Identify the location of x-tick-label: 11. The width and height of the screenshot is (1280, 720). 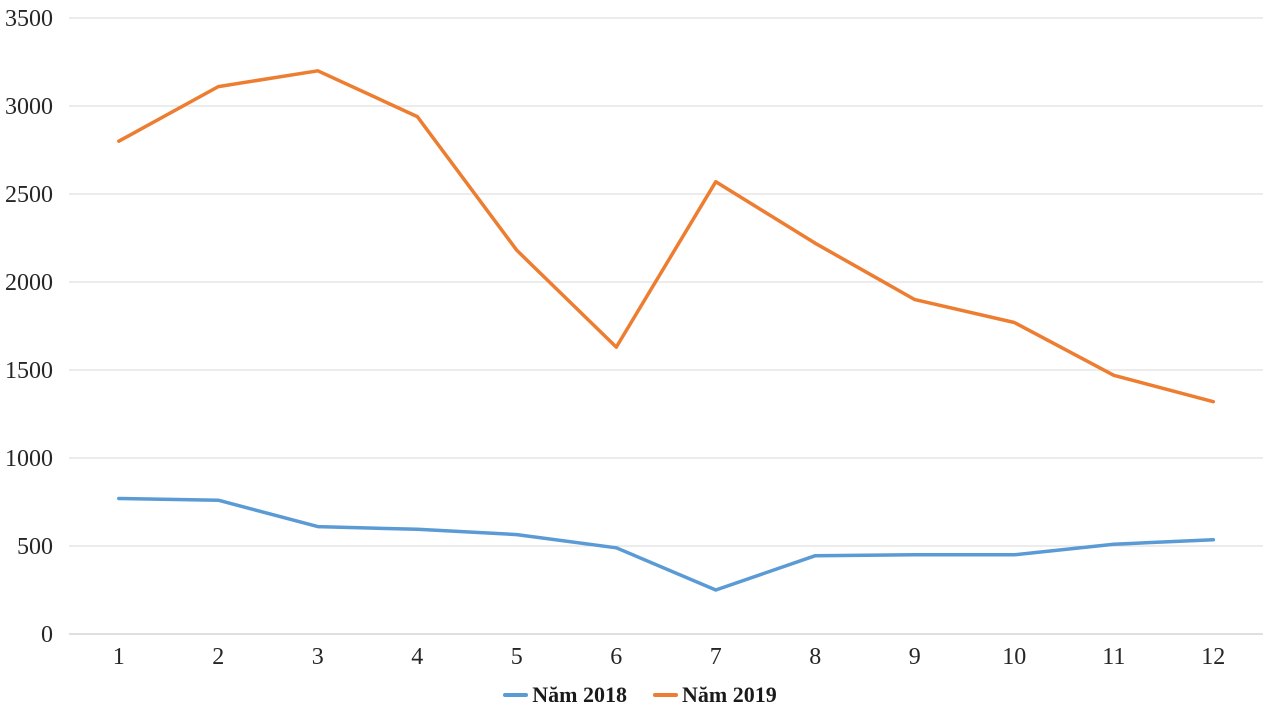
(1113, 657).